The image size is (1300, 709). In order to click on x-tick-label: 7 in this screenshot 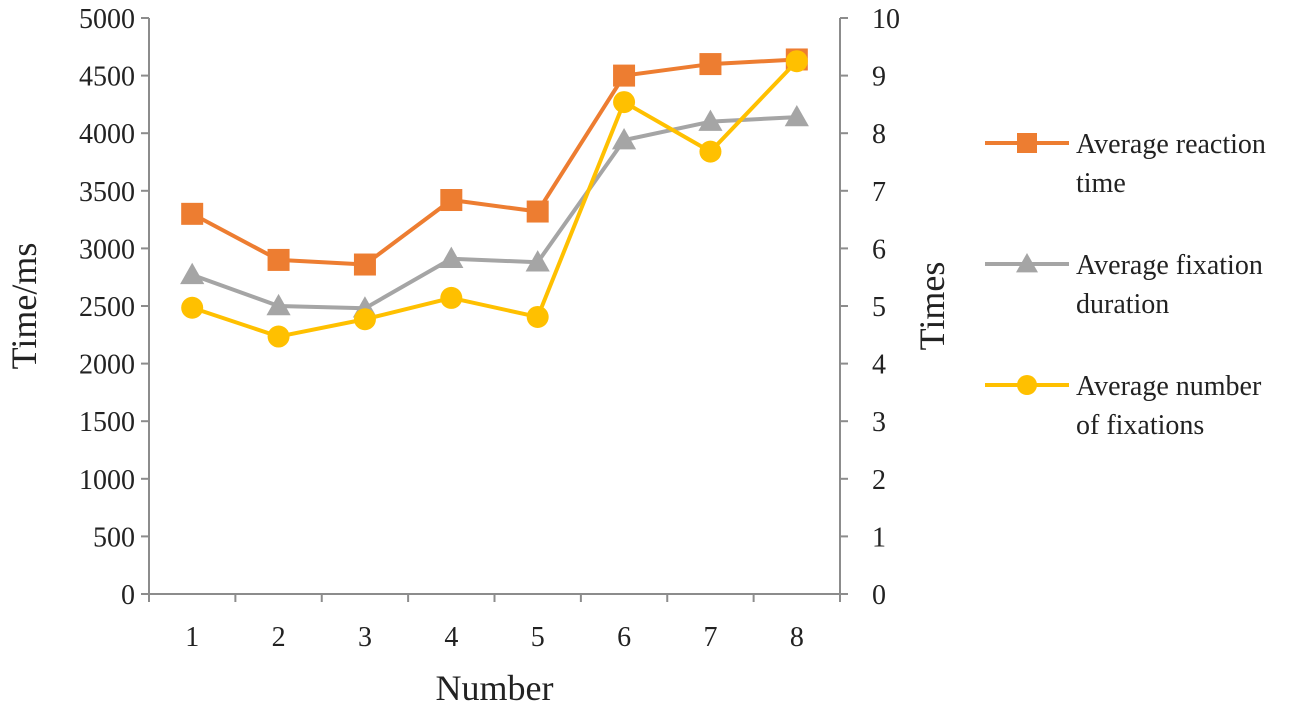, I will do `click(710, 637)`.